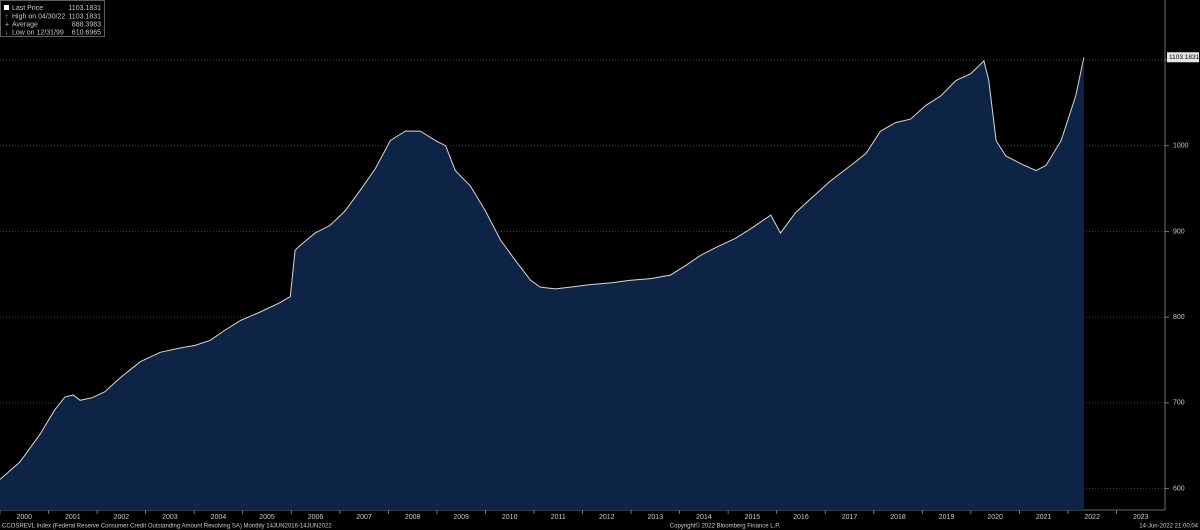  What do you see at coordinates (656, 517) in the screenshot?
I see `x-tick-label: 2013` at bounding box center [656, 517].